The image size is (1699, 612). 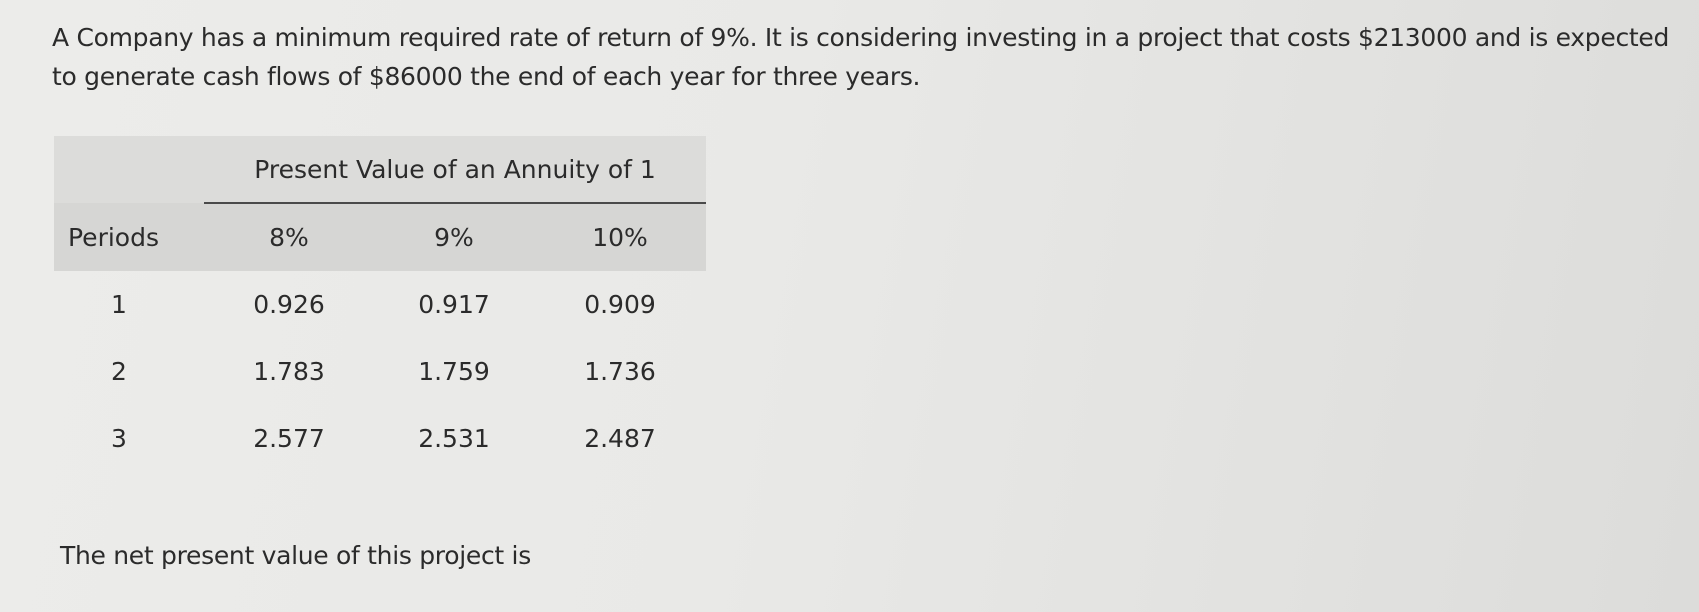 What do you see at coordinates (289, 237) in the screenshot?
I see `header-rate-8: 8%` at bounding box center [289, 237].